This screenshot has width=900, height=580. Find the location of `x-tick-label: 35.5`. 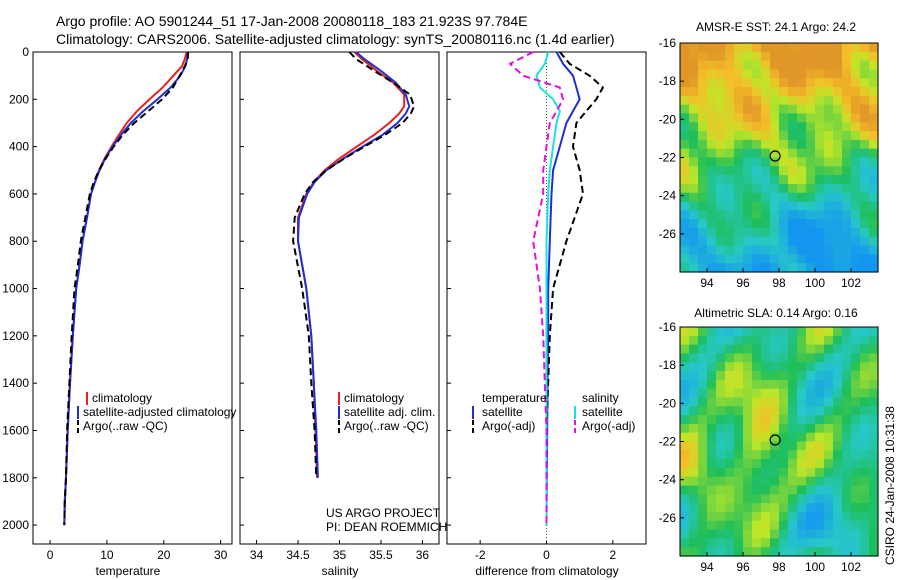

x-tick-label: 35.5 is located at coordinates (381, 555).